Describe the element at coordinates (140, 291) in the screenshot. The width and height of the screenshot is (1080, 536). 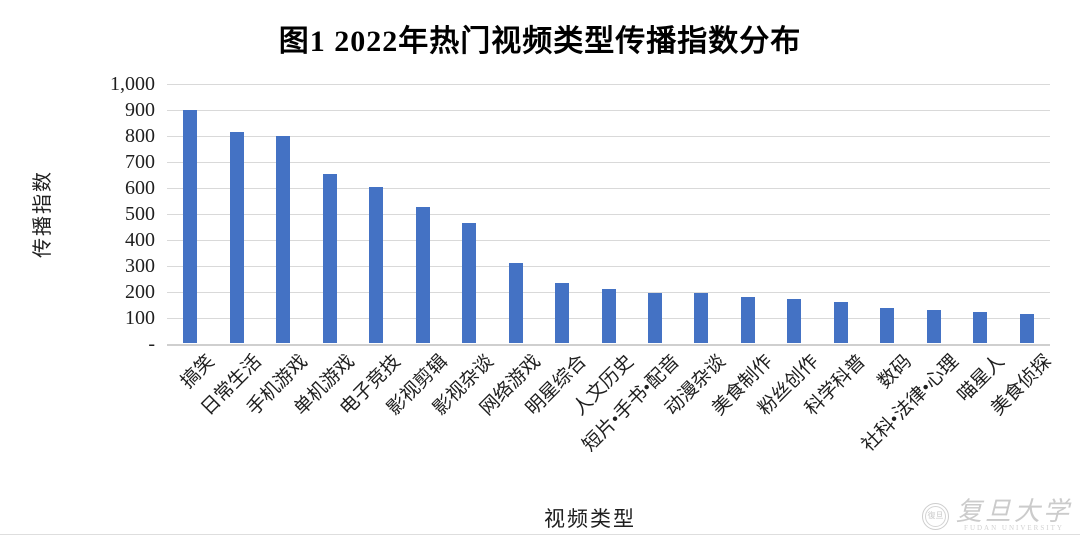
I see `ytick-label: 200` at that location.